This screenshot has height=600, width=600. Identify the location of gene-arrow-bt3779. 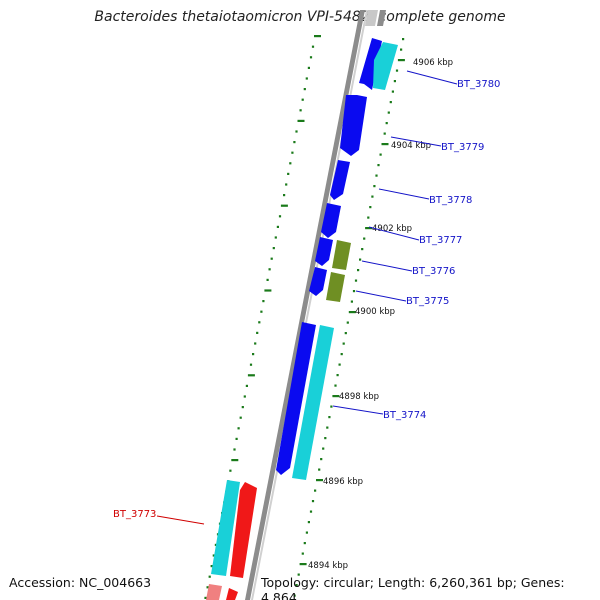
(353, 125).